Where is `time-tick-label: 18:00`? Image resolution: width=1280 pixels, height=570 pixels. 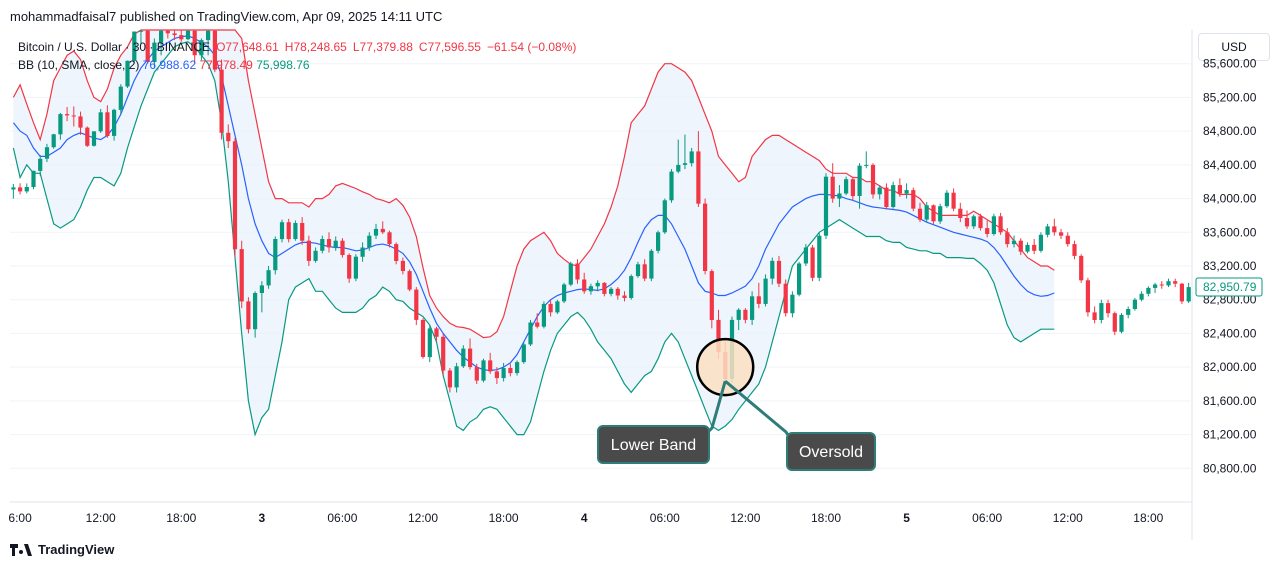
time-tick-label: 18:00 is located at coordinates (826, 518).